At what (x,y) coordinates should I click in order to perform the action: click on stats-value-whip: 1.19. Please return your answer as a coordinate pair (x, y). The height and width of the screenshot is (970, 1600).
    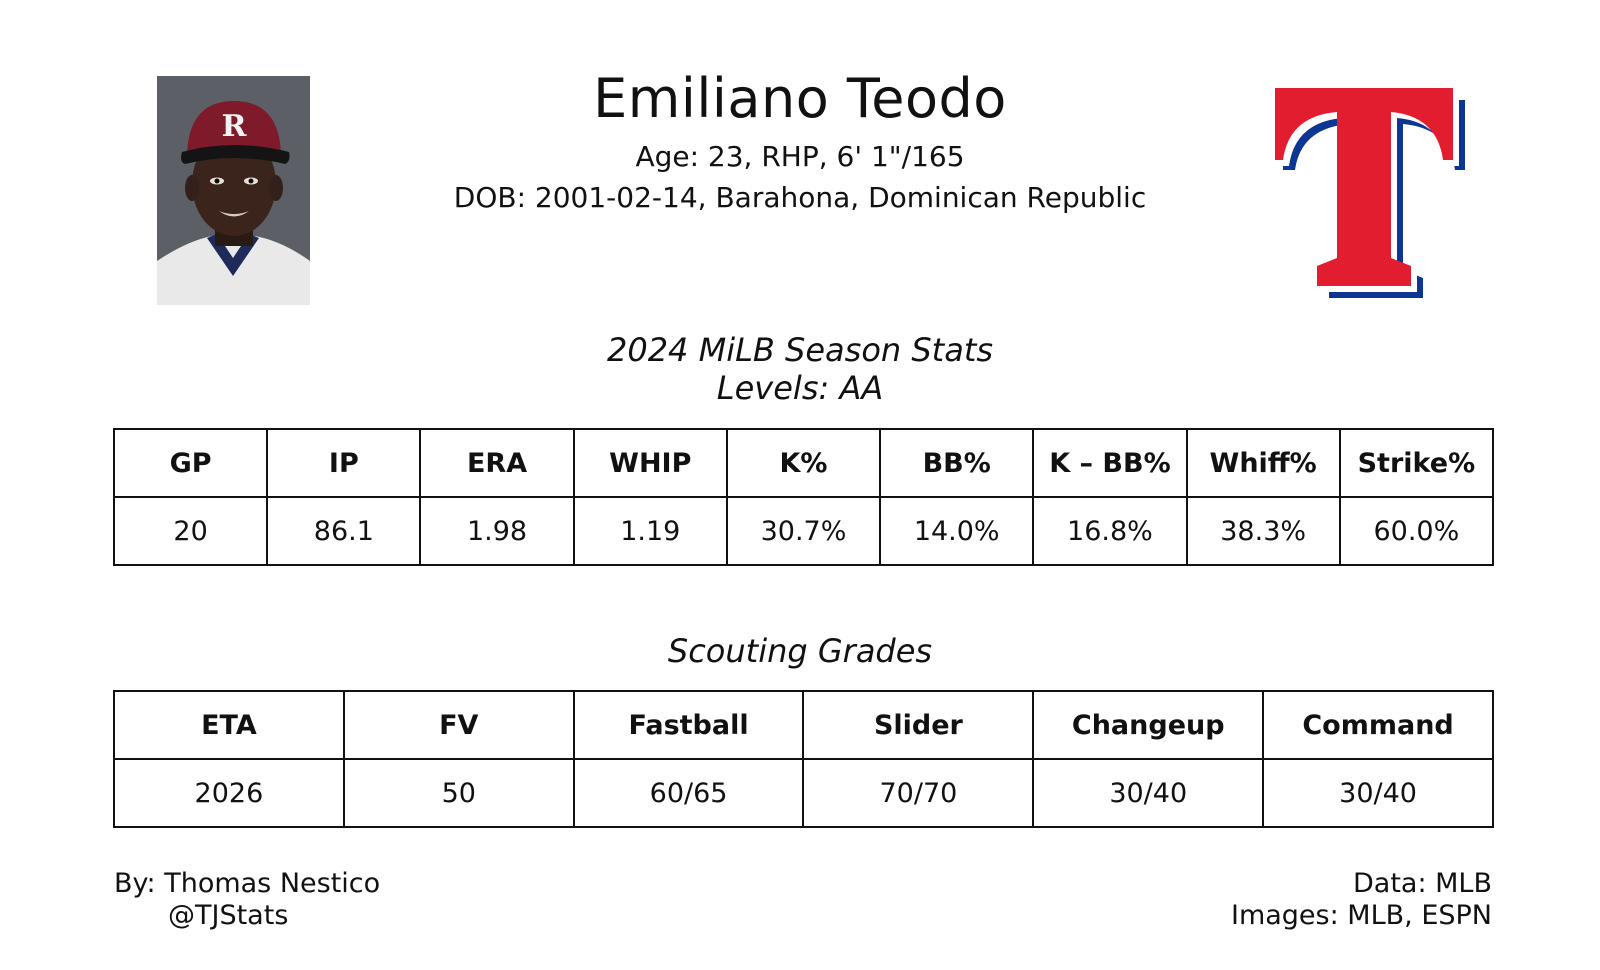
    Looking at the image, I should click on (650, 531).